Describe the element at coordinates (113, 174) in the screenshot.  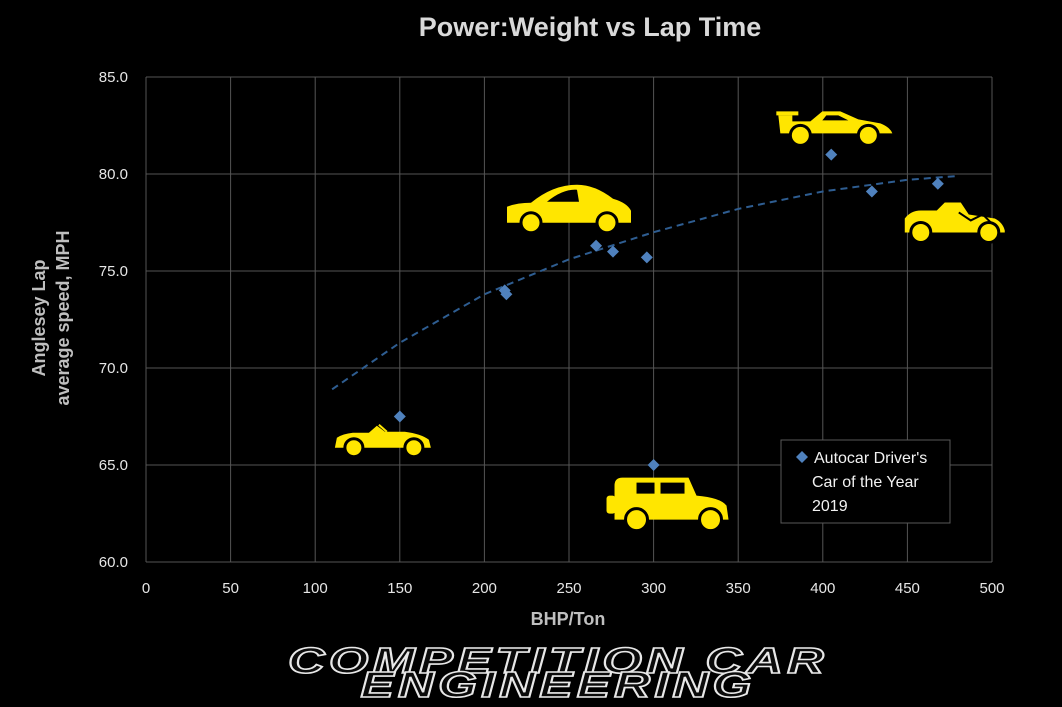
I see `y-tick-label: 80.0` at that location.